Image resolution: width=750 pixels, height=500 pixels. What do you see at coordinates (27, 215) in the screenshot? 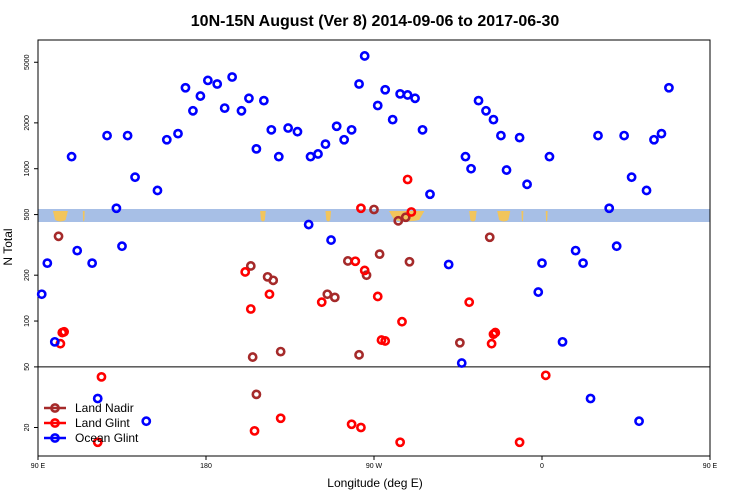
I see `y-tick-label: 500` at bounding box center [27, 215].